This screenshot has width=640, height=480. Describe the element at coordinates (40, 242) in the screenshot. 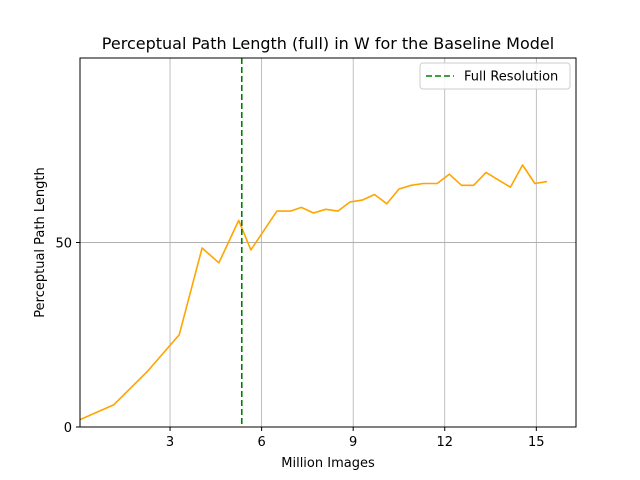

I see `y-axis-label: Perceptual Path Length` at that location.